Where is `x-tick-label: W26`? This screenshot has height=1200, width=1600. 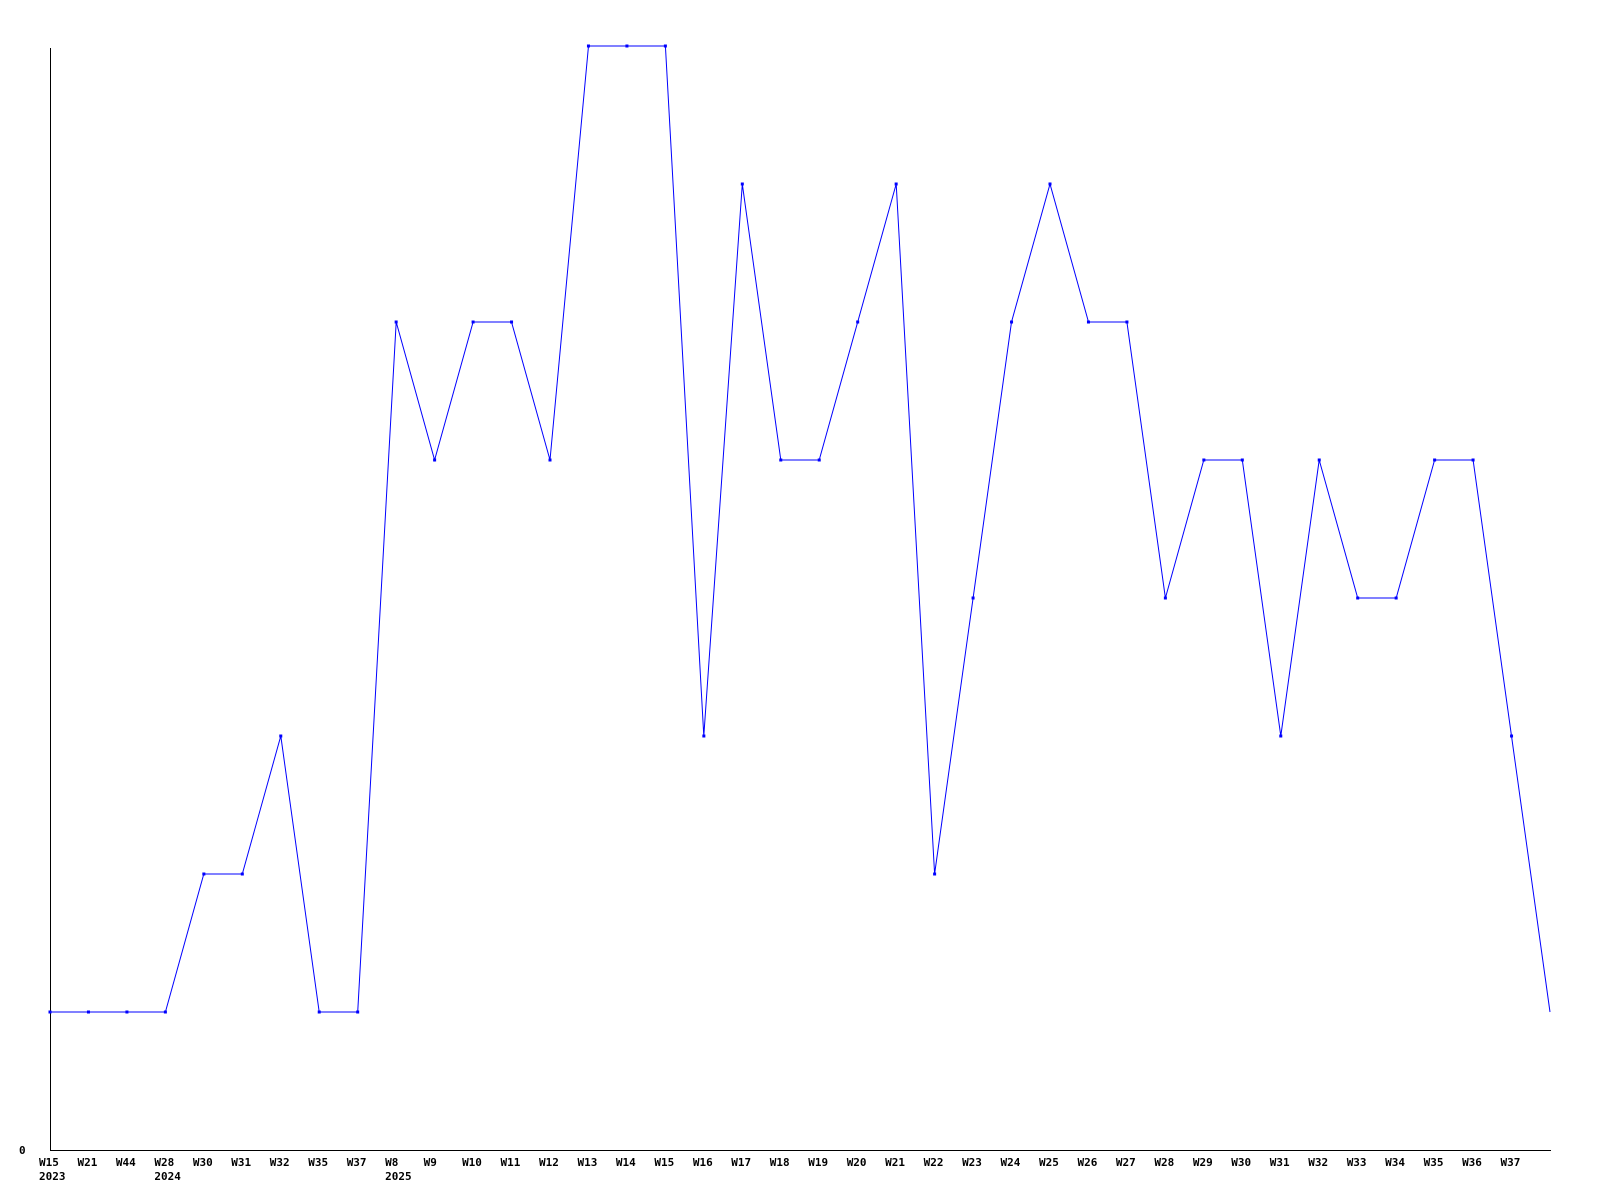
x-tick-label: W26 is located at coordinates (1087, 1162).